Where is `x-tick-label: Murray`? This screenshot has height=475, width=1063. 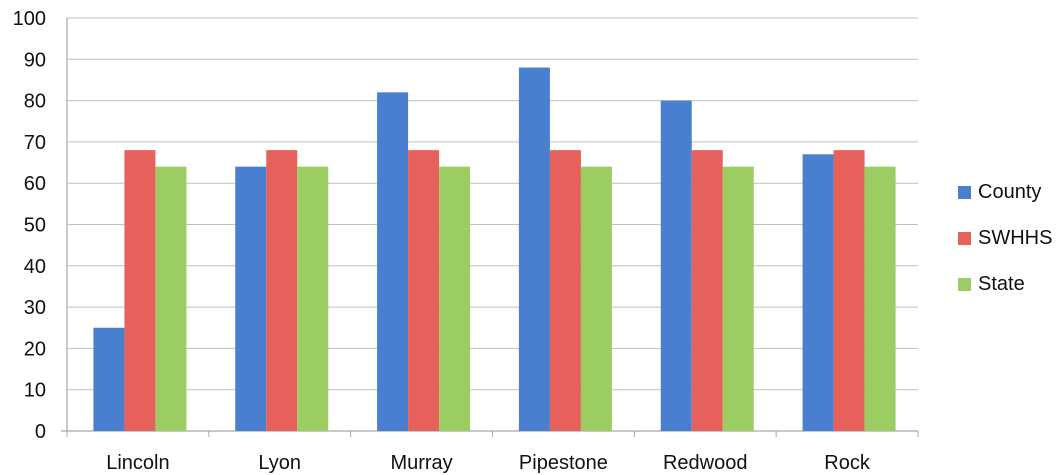 x-tick-label: Murray is located at coordinates (421, 463).